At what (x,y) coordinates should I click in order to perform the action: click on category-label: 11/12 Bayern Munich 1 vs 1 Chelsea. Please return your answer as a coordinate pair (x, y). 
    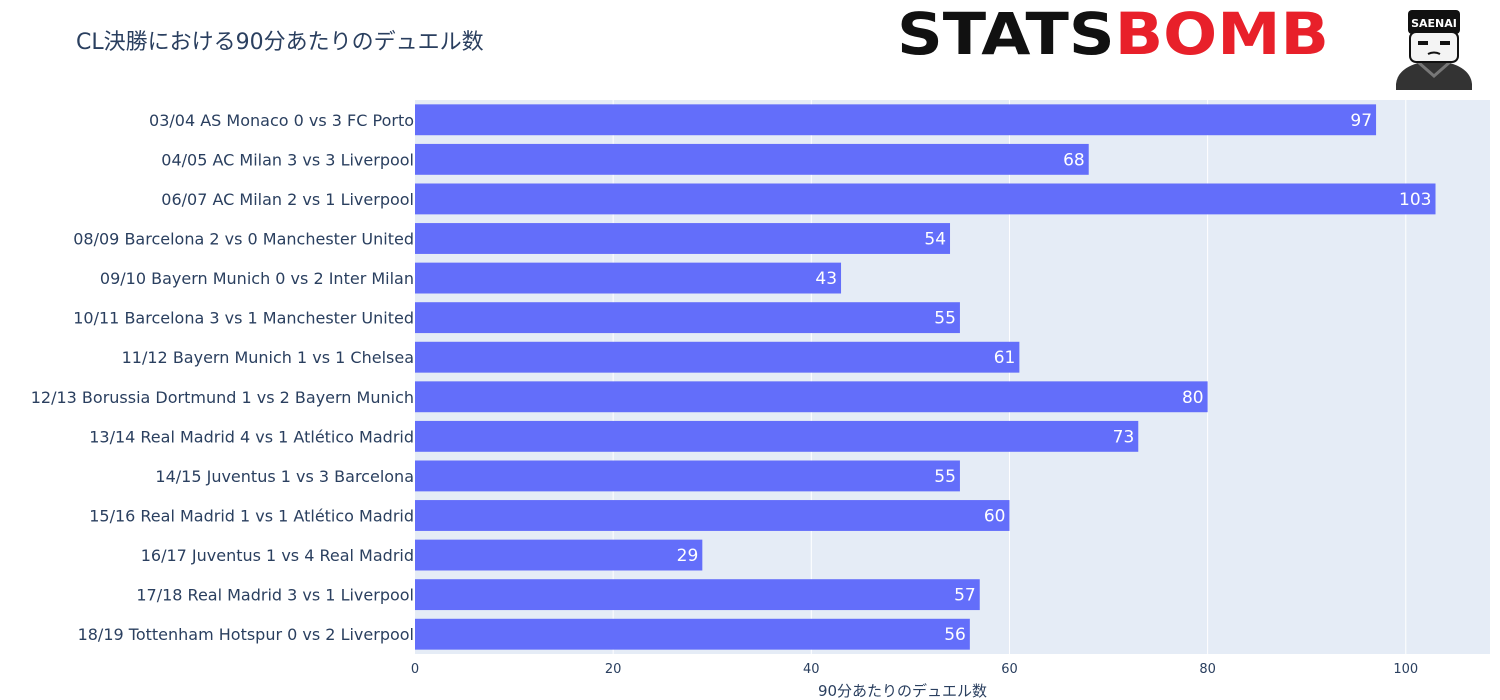
    Looking at the image, I should click on (268, 357).